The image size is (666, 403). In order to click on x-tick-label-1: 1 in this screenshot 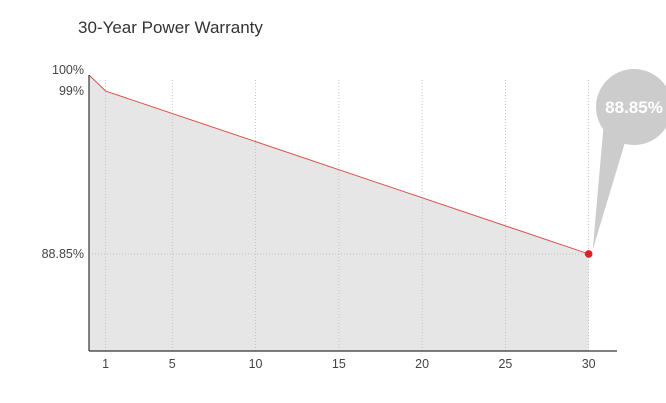, I will do `click(105, 364)`.